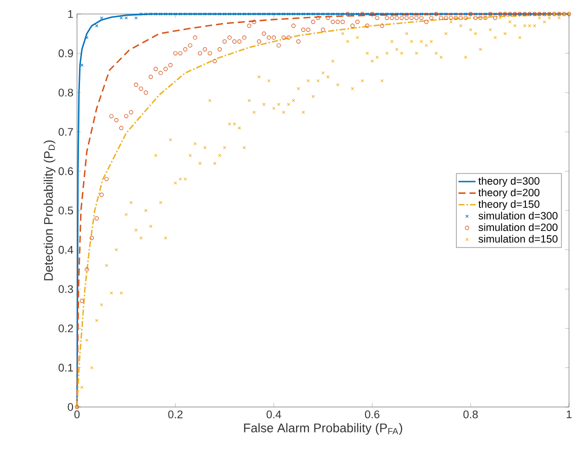  I want to click on y-tick-label: 0.9, so click(65, 53).